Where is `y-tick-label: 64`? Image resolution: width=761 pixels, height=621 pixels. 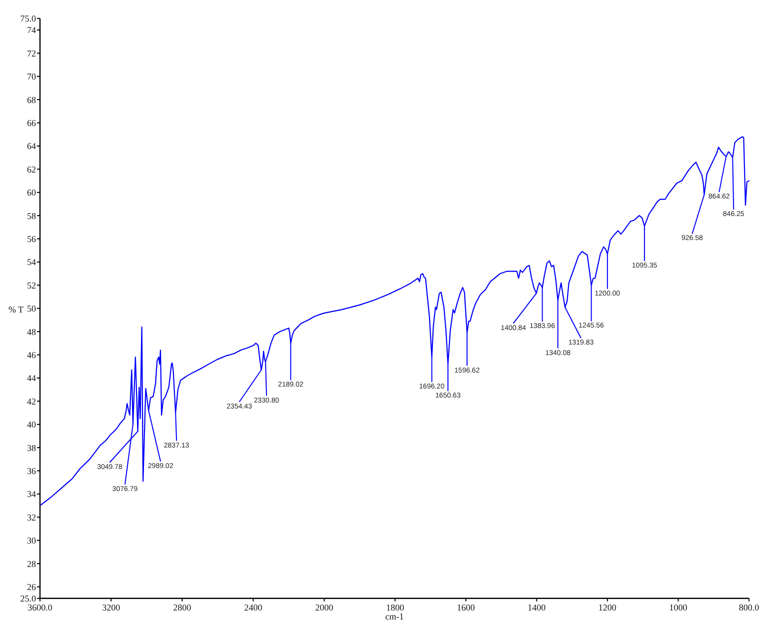
y-tick-label: 64 is located at coordinates (31, 146).